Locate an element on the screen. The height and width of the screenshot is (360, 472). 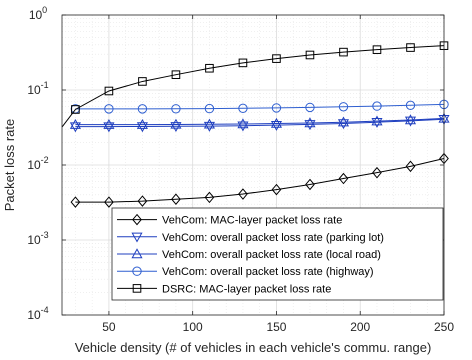
legend-entry-1: VehCom: MAC-layer packet loss rate is located at coordinates (229, 220).